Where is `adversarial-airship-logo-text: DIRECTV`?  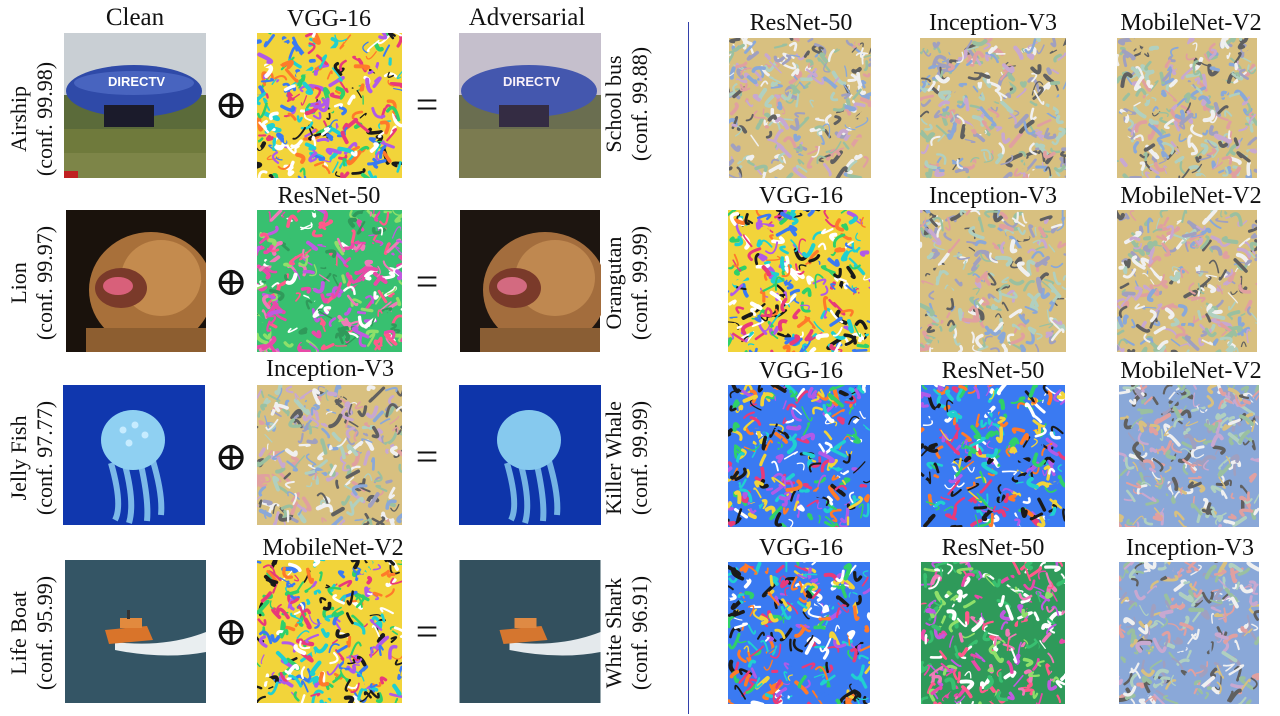
adversarial-airship-logo-text: DIRECTV is located at coordinates (531, 81).